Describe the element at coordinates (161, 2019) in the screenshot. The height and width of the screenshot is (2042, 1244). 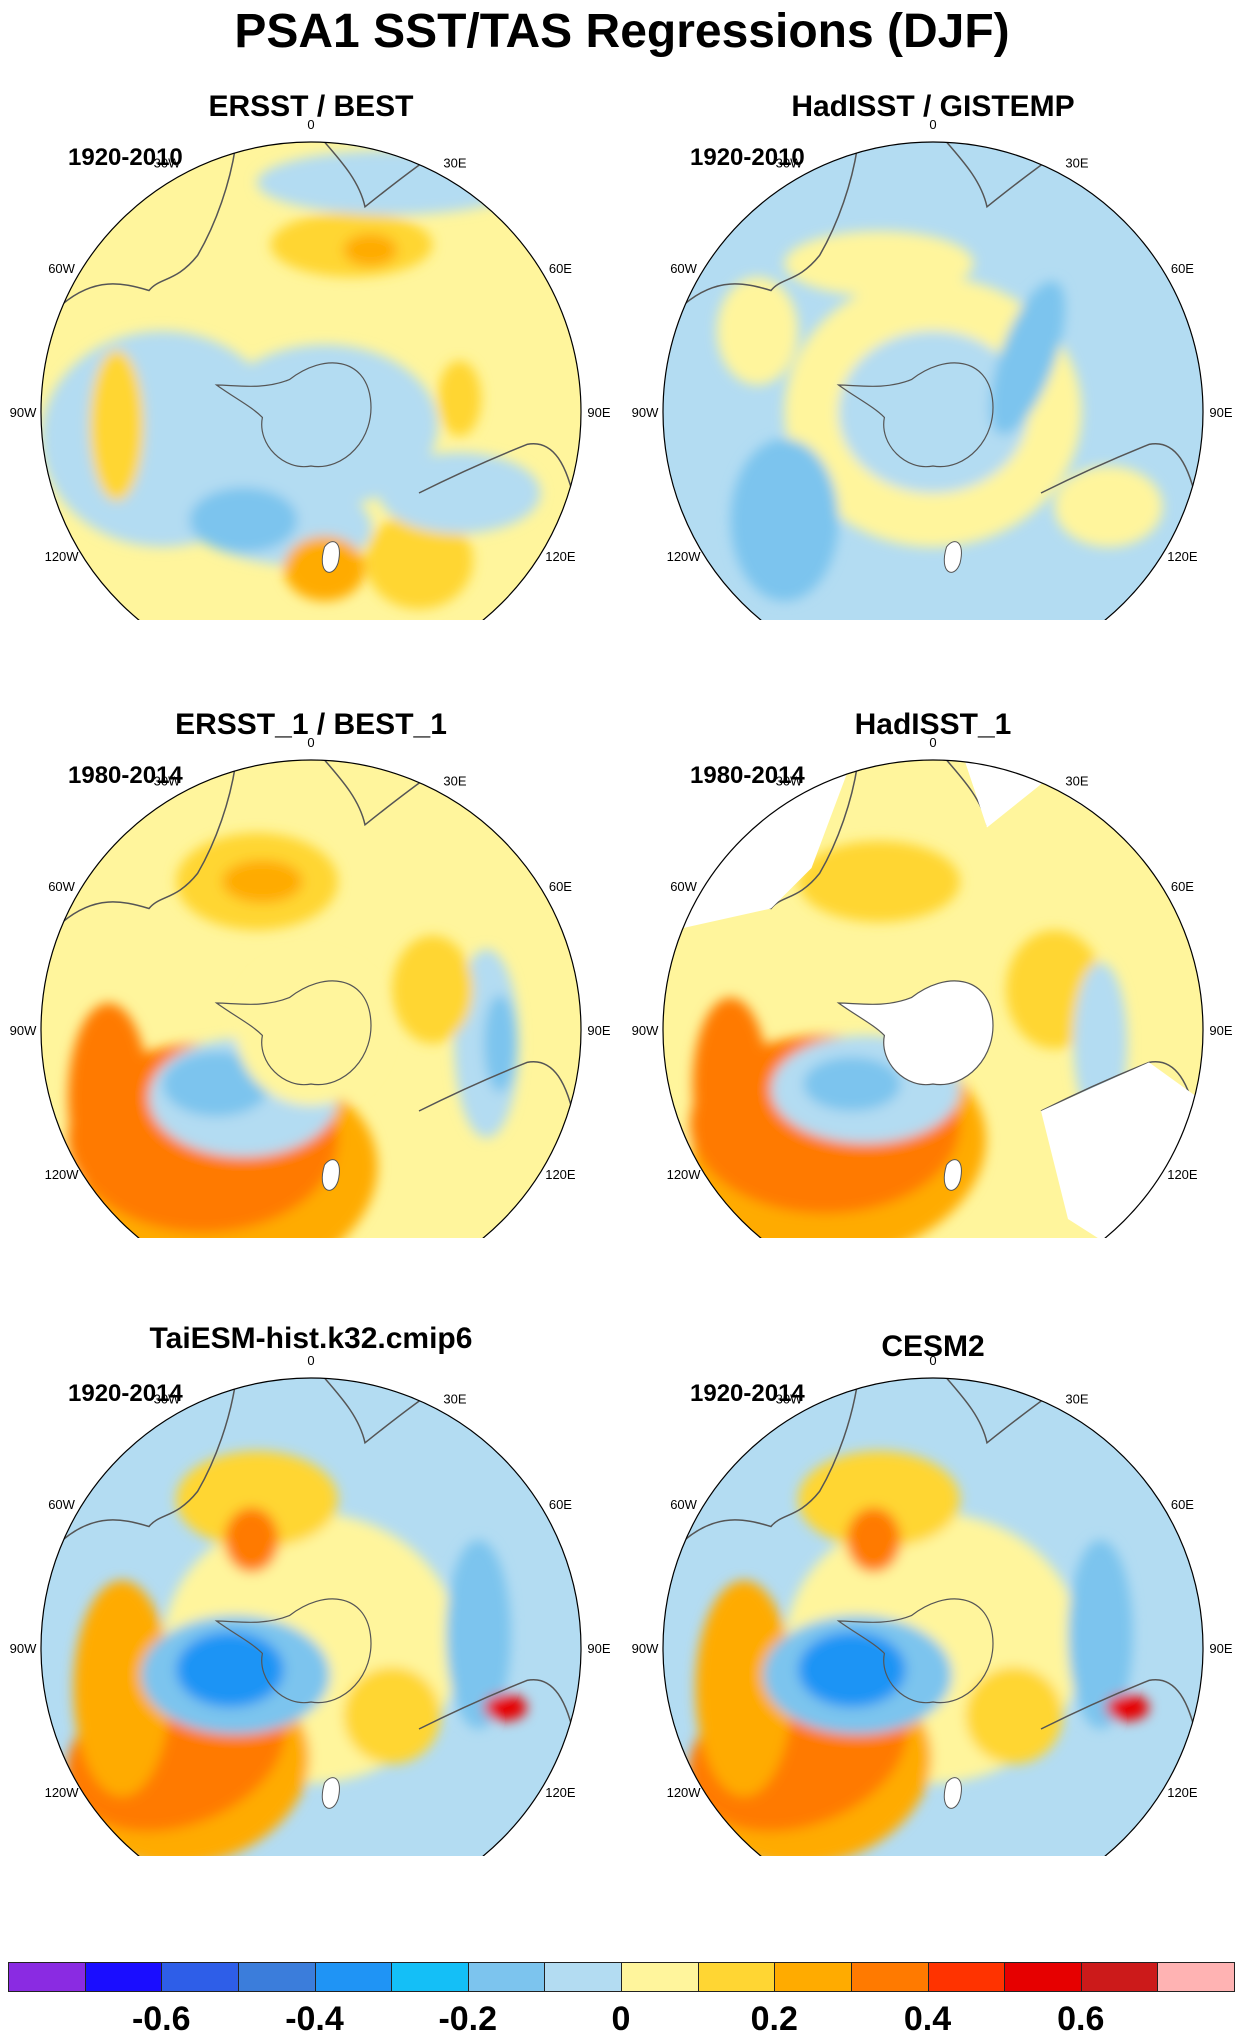
I see `colorbar-tick-label: -0.6` at that location.